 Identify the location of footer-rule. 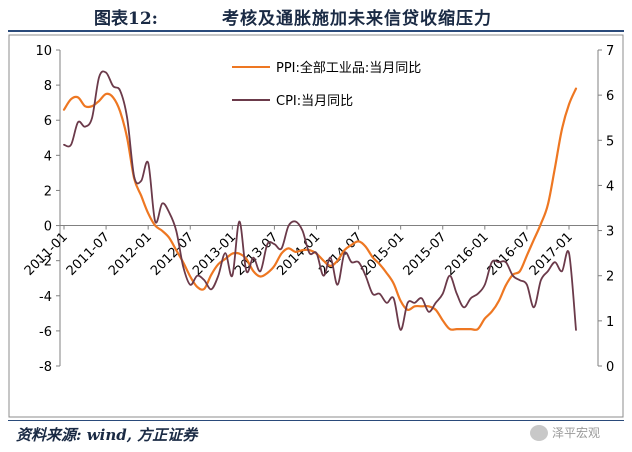
(316, 420).